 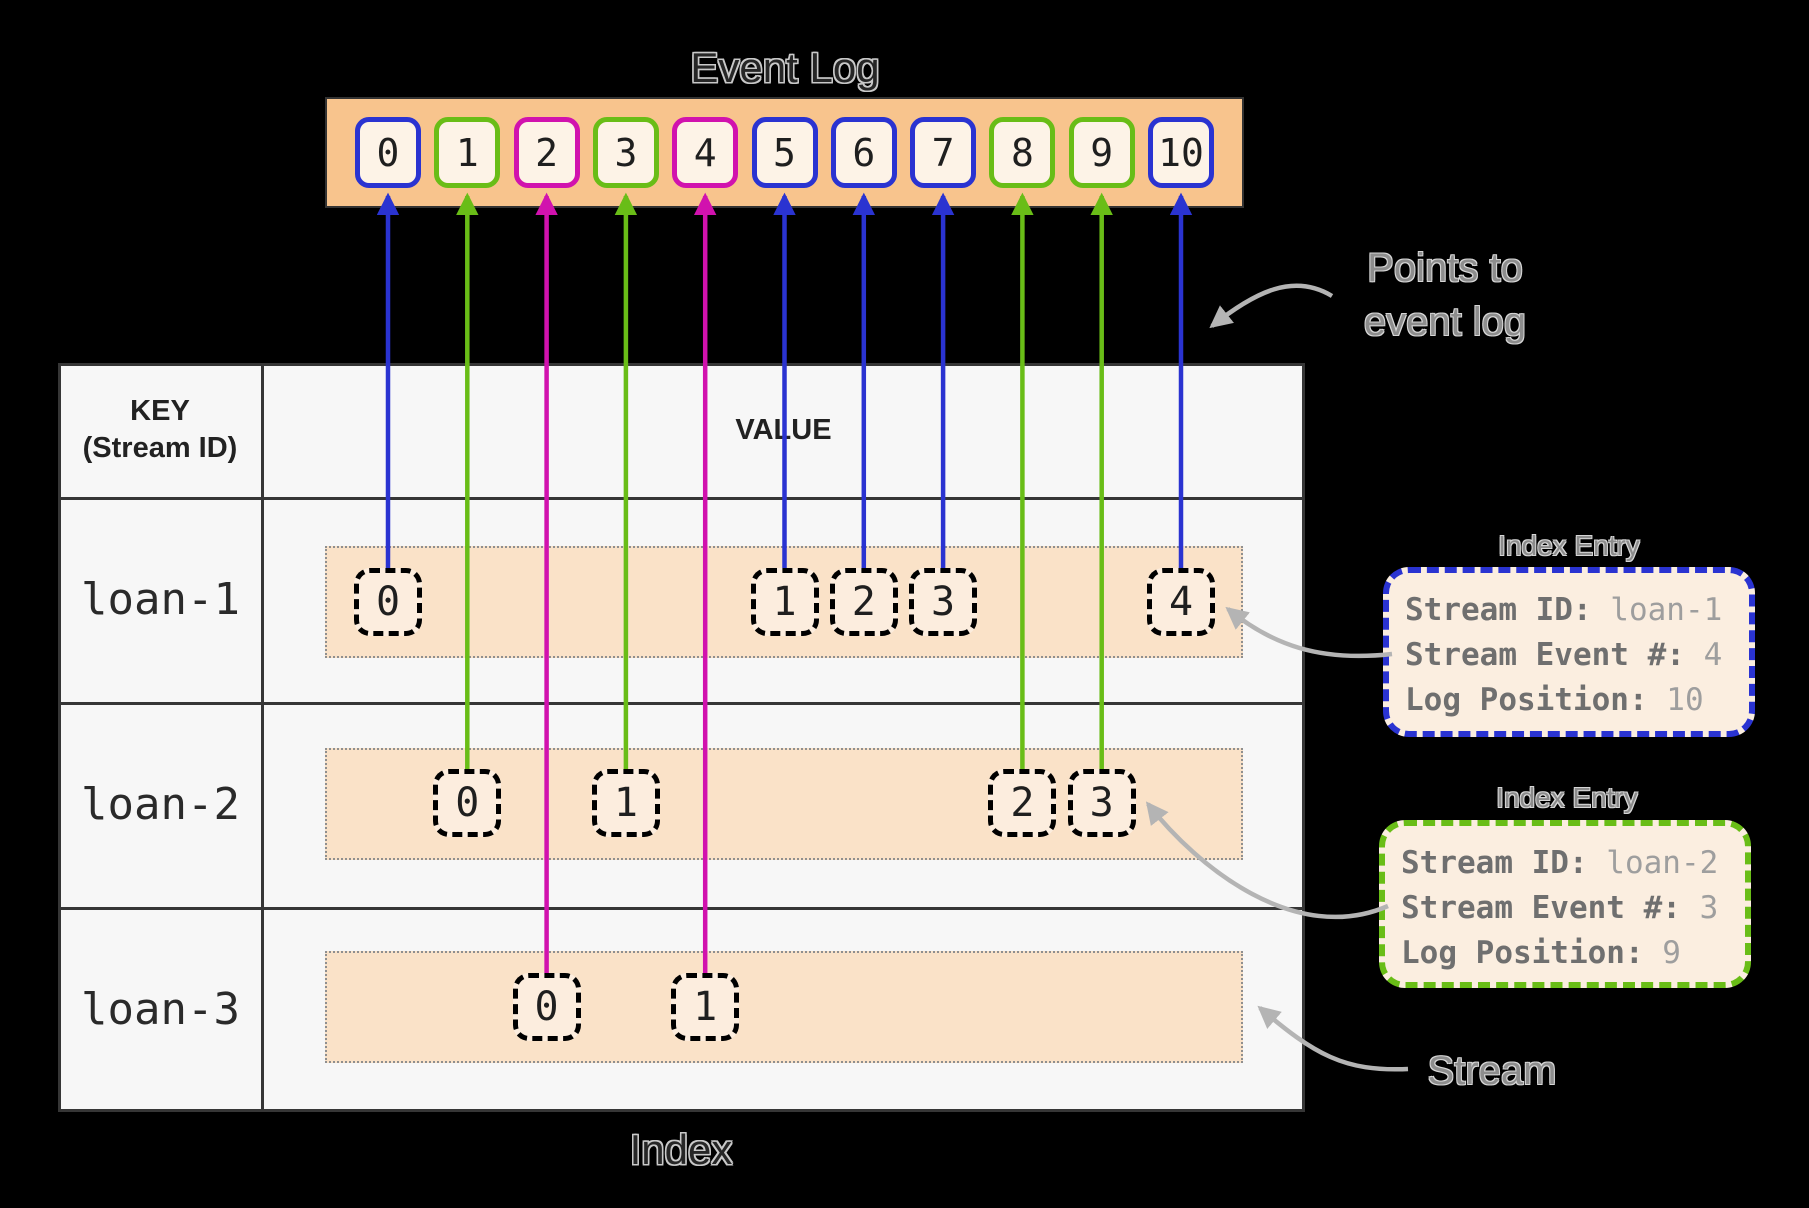 What do you see at coordinates (705, 1007) in the screenshot?
I see `index-entry-loan-3-1: 1` at bounding box center [705, 1007].